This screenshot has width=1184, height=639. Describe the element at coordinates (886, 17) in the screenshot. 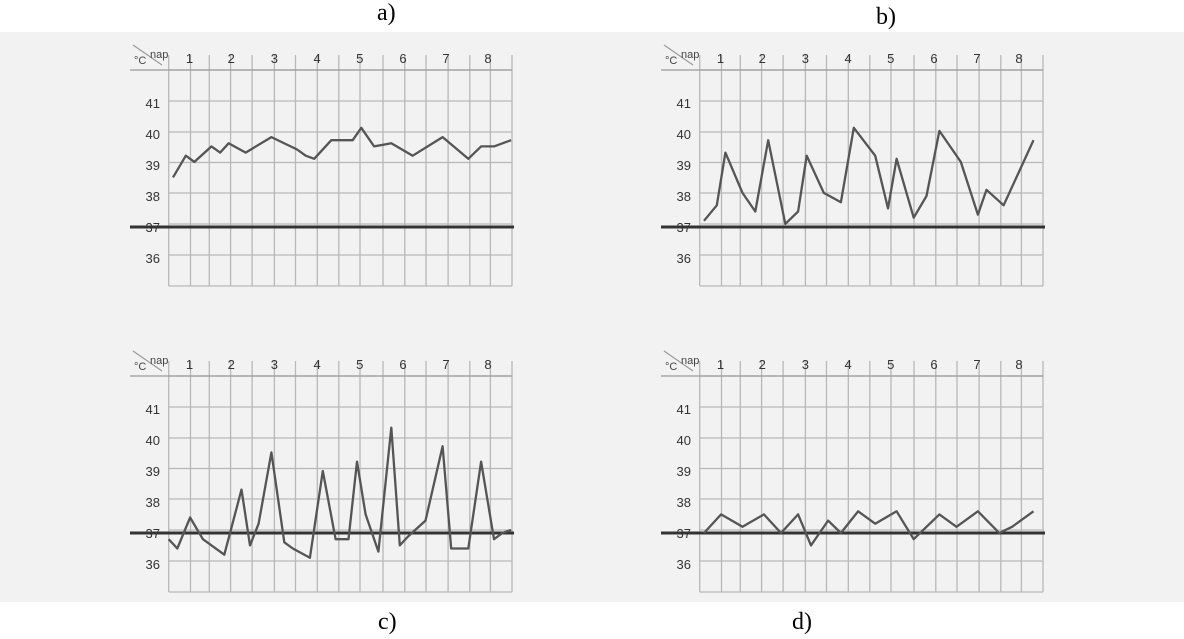

I see `panel-label-b: b)` at that location.